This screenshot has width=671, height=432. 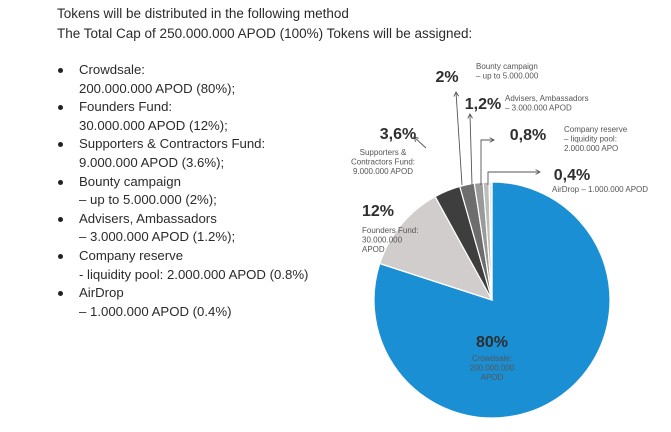 What do you see at coordinates (172, 144) in the screenshot?
I see `list-item-name: Supporters & Contractors Fund:` at bounding box center [172, 144].